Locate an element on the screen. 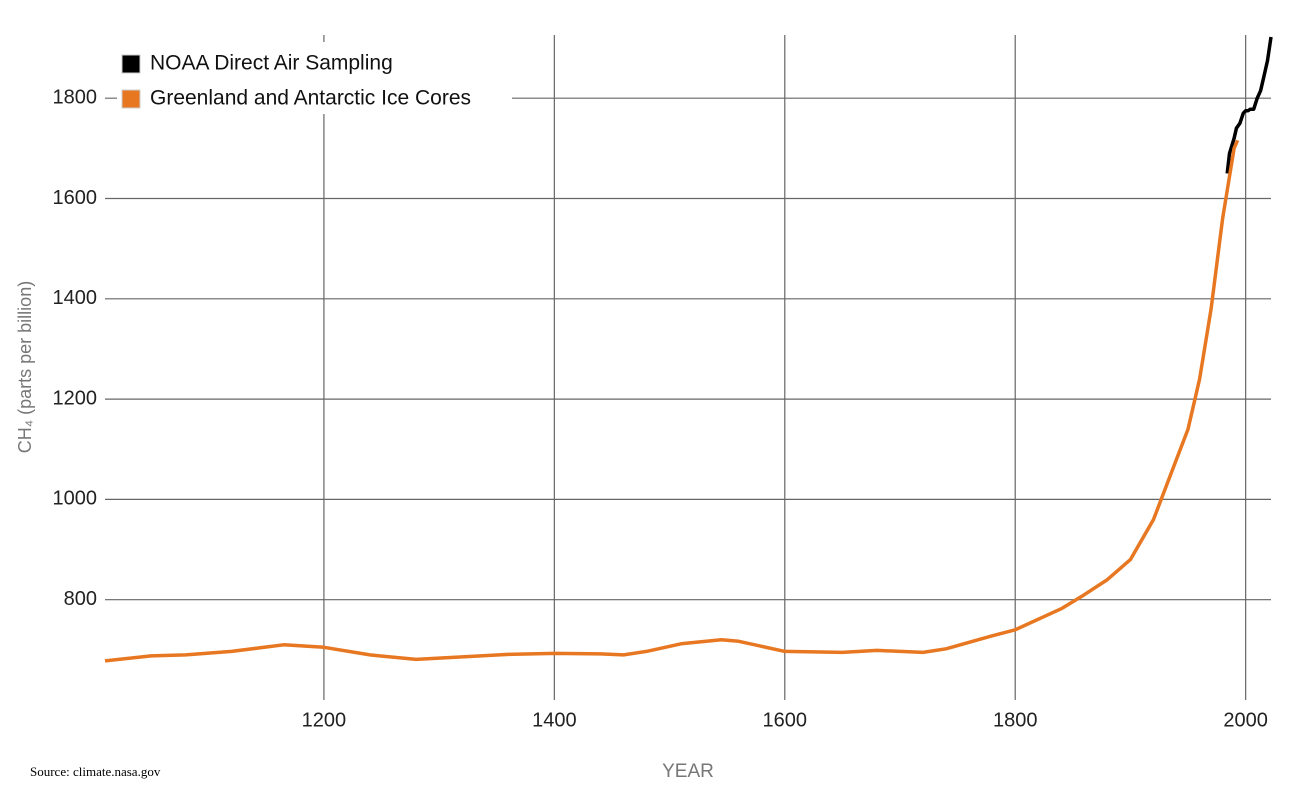  legend-label: Greenland and Antarctic Ice Cores is located at coordinates (310, 98).